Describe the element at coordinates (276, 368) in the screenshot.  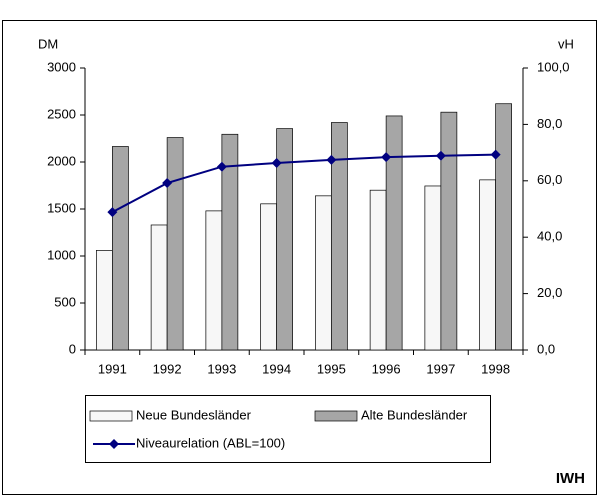
I see `x-tick-label: 1994` at that location.